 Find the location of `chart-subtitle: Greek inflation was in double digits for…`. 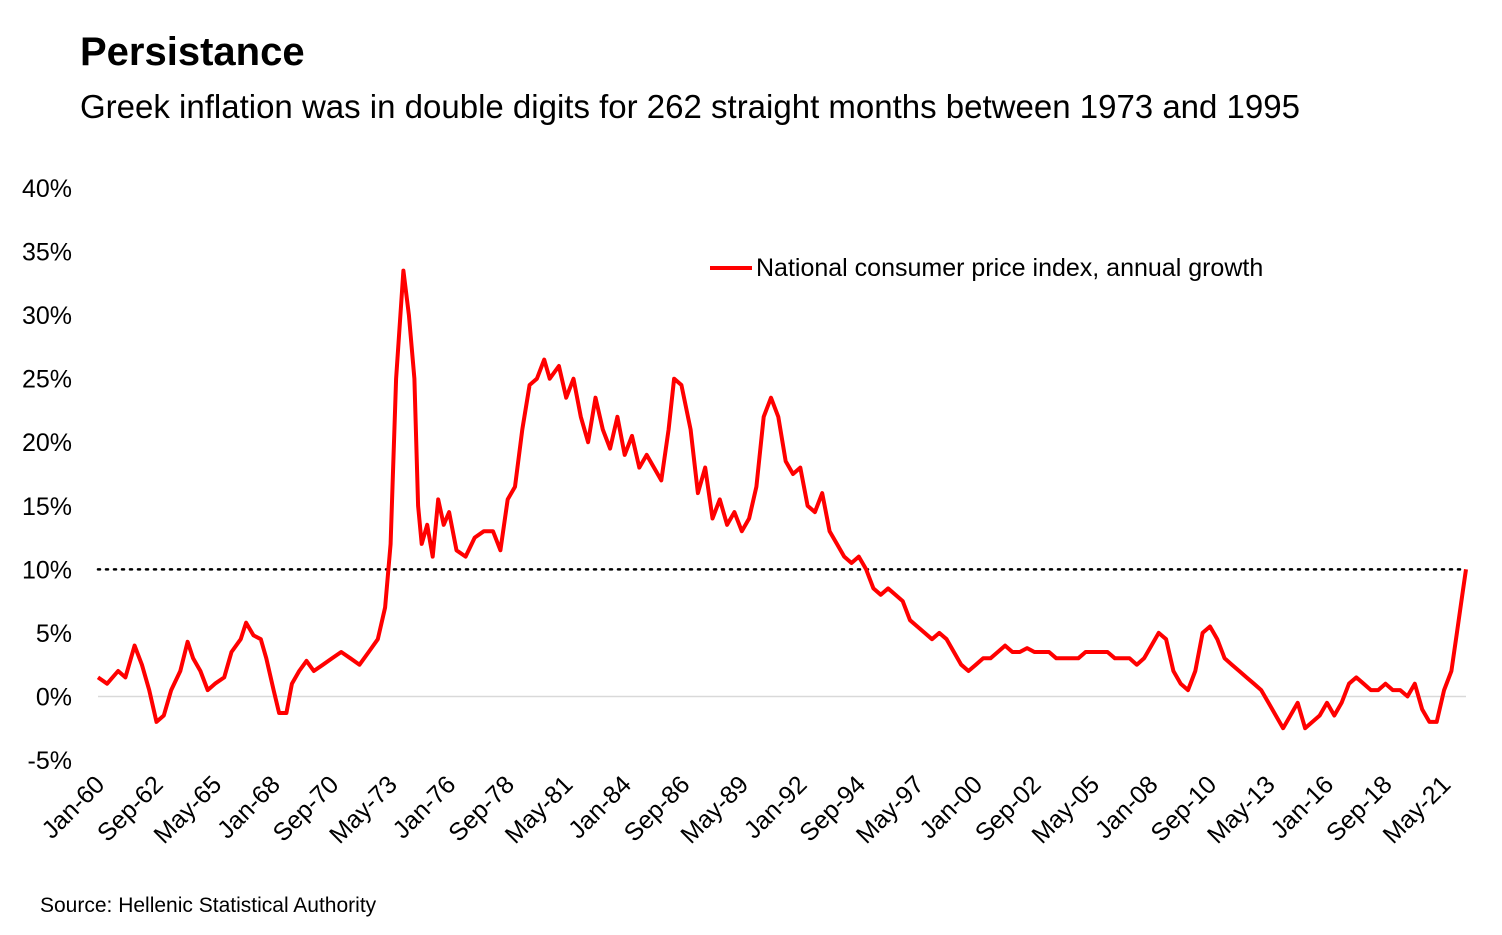

chart-subtitle: Greek inflation was in double digits for… is located at coordinates (690, 106).